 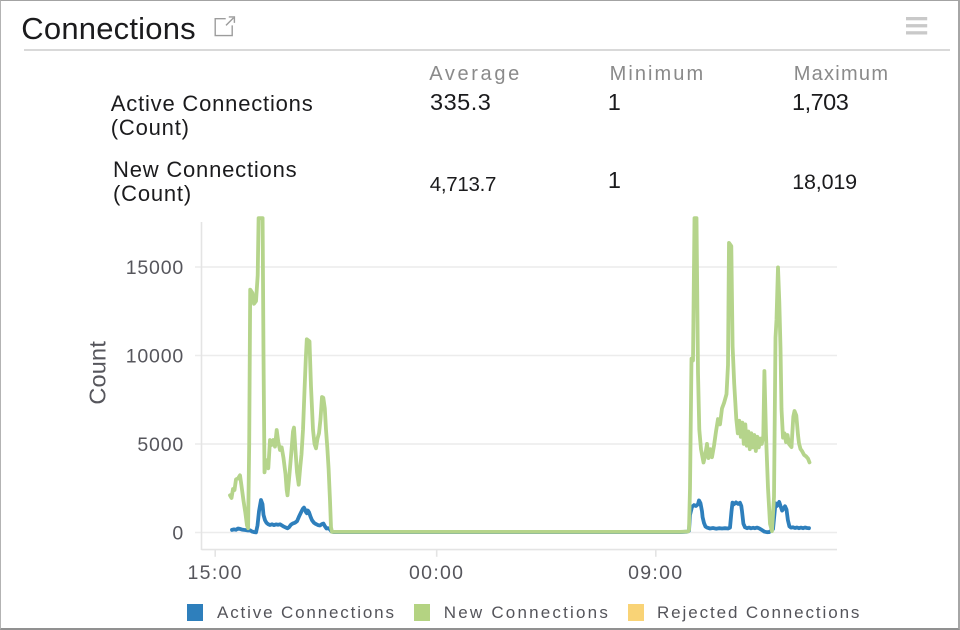 I want to click on svg-text: 00:00, so click(x=436, y=573).